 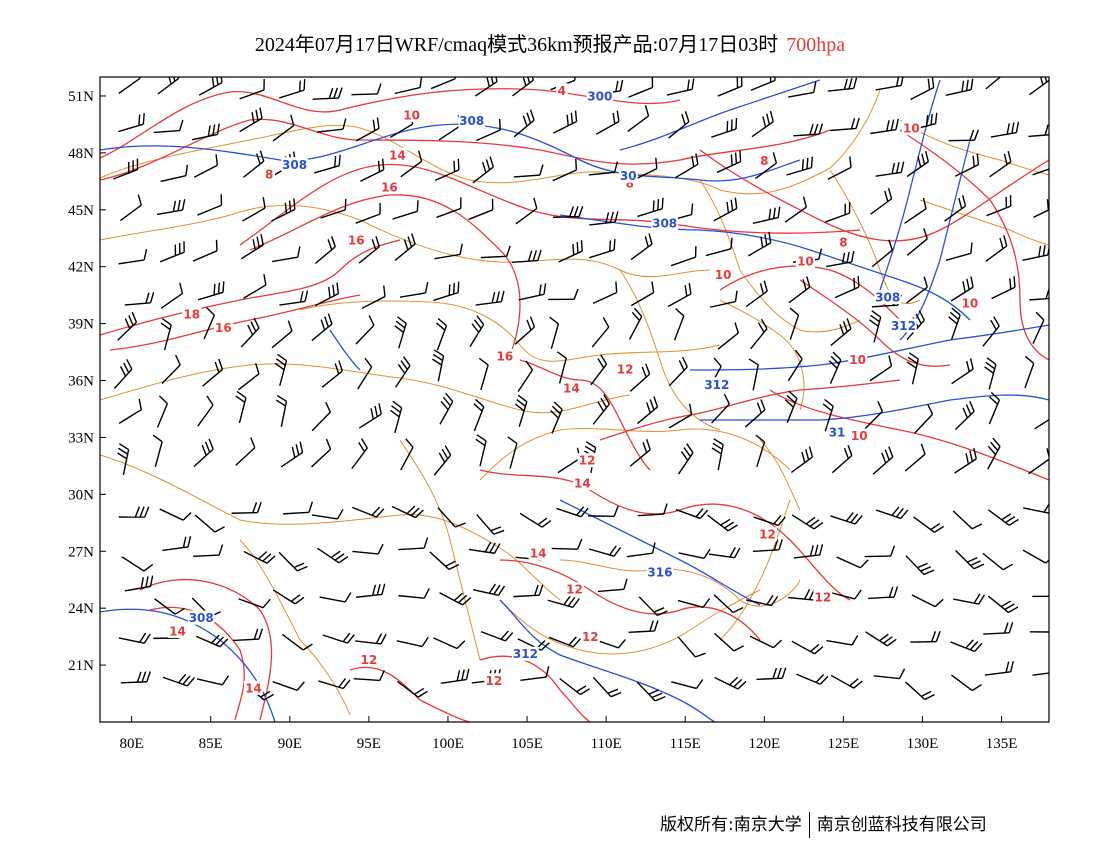 What do you see at coordinates (81, 211) in the screenshot?
I see `lat-tick-label: 45N` at bounding box center [81, 211].